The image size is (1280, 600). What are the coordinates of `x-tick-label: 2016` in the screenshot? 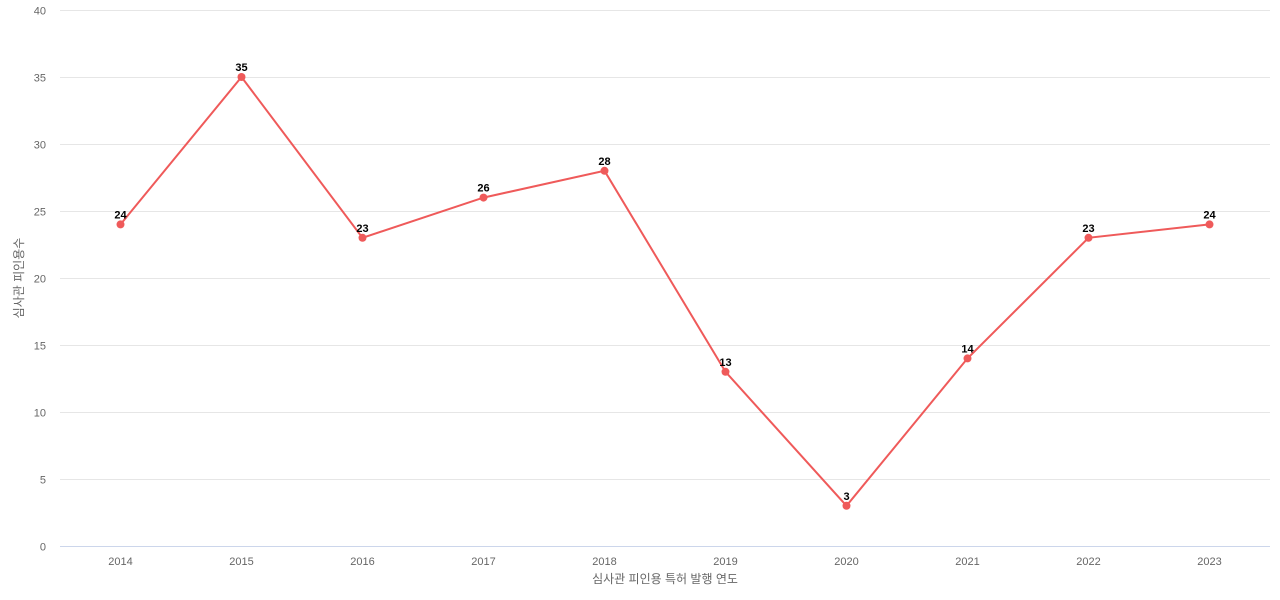 It's located at (362, 562).